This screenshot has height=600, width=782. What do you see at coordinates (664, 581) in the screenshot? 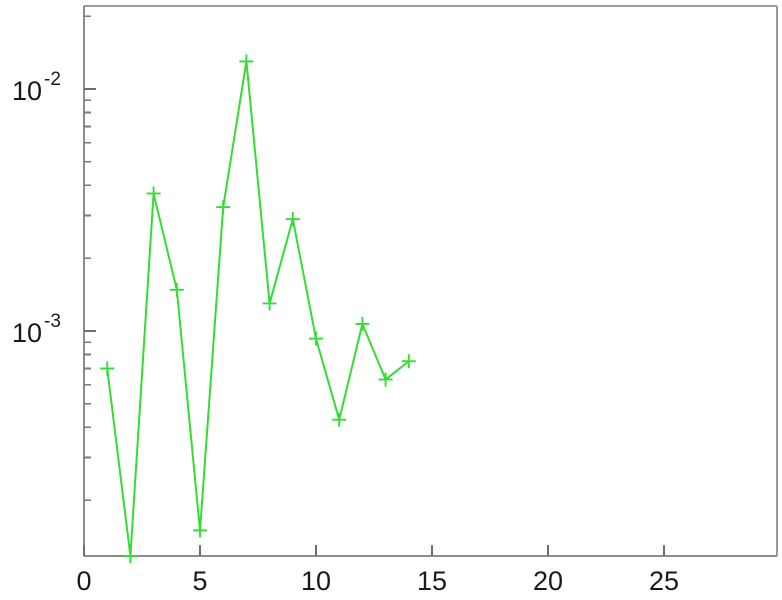
I see `x-tick-label: 25` at bounding box center [664, 581].